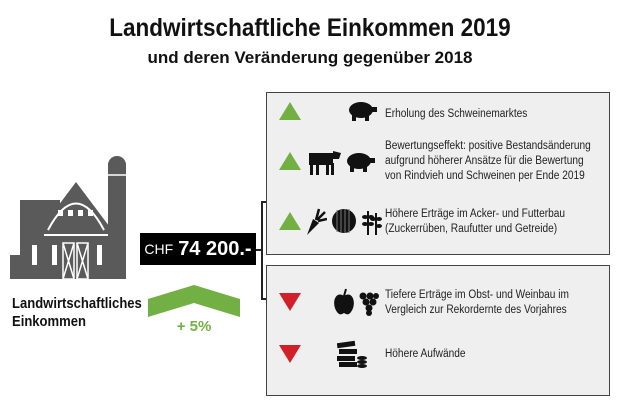 The height and width of the screenshot is (420, 620). I want to click on money-icon, so click(352, 354).